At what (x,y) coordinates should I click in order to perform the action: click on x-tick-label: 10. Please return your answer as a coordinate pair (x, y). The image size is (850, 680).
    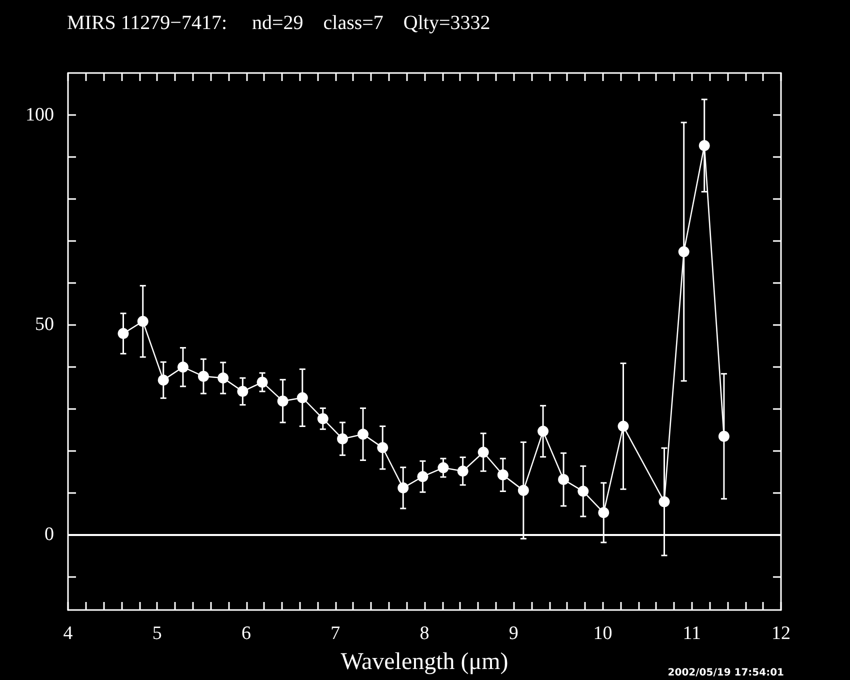
    Looking at the image, I should click on (602, 633).